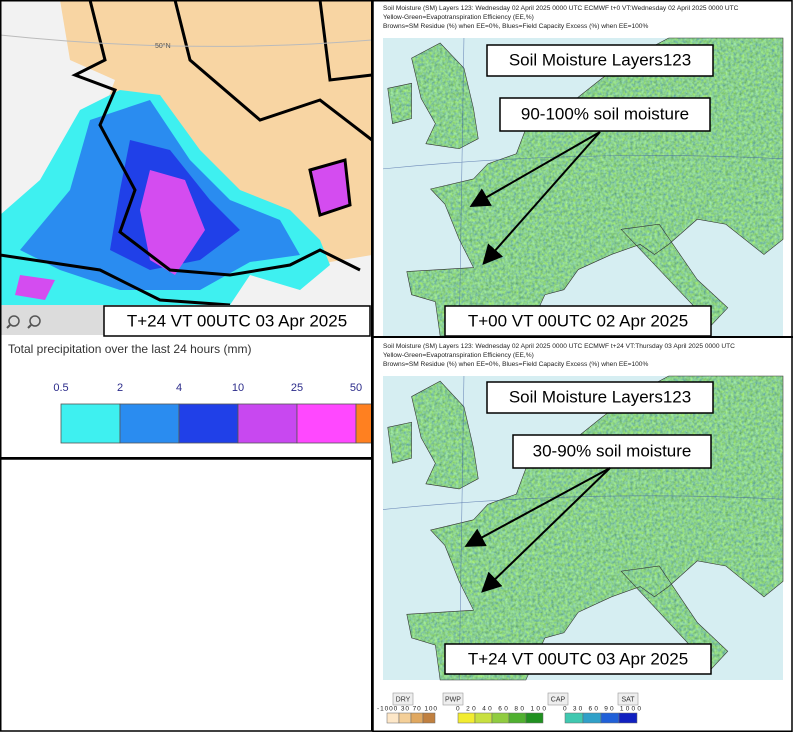  I want to click on legend-tick: 25, so click(297, 388).